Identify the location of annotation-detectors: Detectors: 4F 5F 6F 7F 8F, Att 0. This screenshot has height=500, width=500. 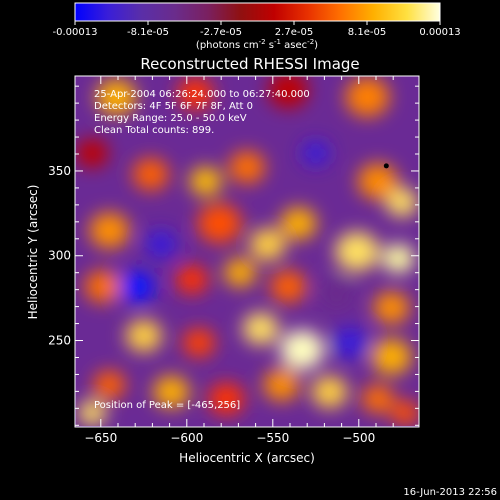
(173, 106).